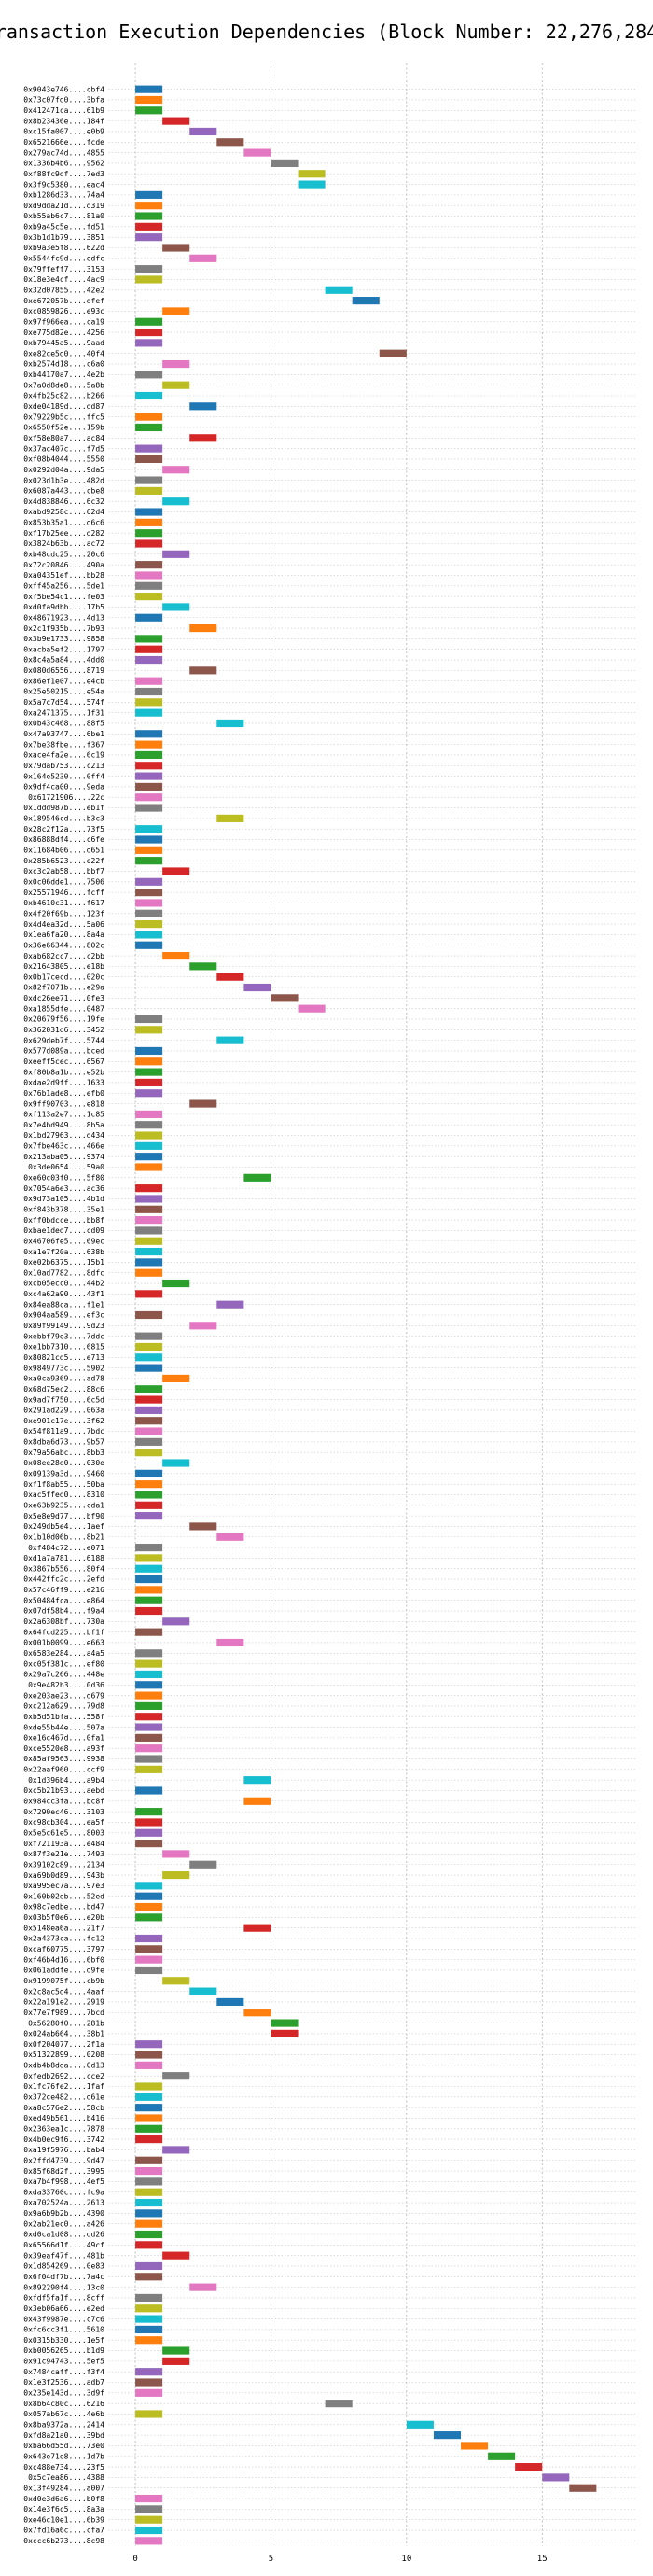 This screenshot has height=2576, width=653. Describe the element at coordinates (63, 1727) in the screenshot. I see `y-tick-label: 0xde55b44e....507a` at that location.